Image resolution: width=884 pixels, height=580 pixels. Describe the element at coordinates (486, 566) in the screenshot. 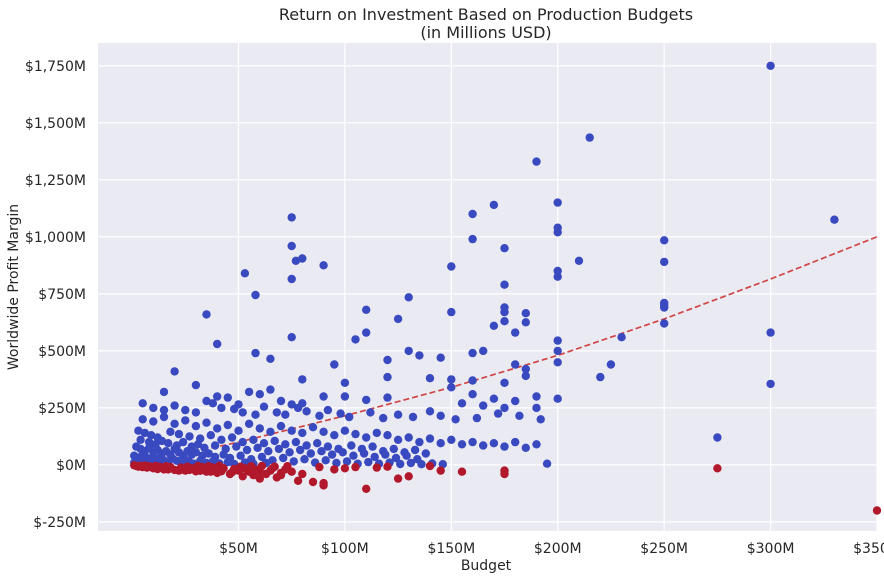

I see `x-axis-label: Budget` at that location.